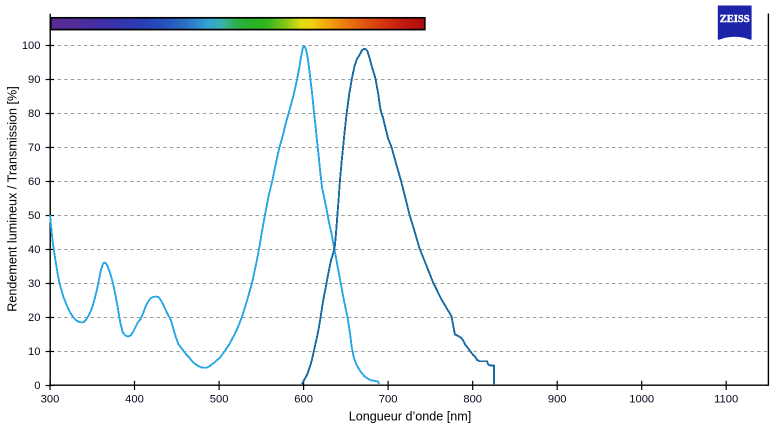 The image size is (783, 426). What do you see at coordinates (50, 400) in the screenshot?
I see `svg-text: 300` at bounding box center [50, 400].